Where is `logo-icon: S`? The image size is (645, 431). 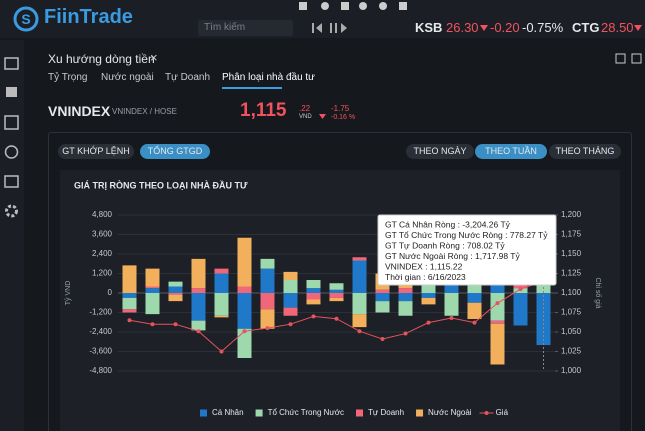 logo-icon: S is located at coordinates (26, 19).